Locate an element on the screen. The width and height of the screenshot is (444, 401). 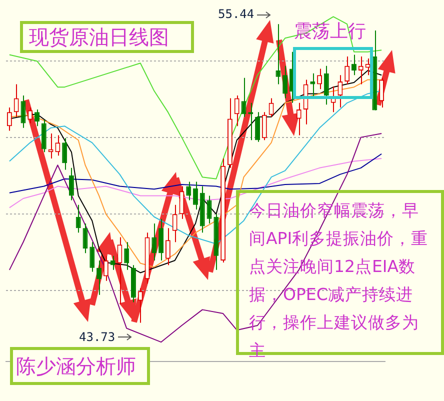
text: 43.73 is located at coordinates (97, 337).